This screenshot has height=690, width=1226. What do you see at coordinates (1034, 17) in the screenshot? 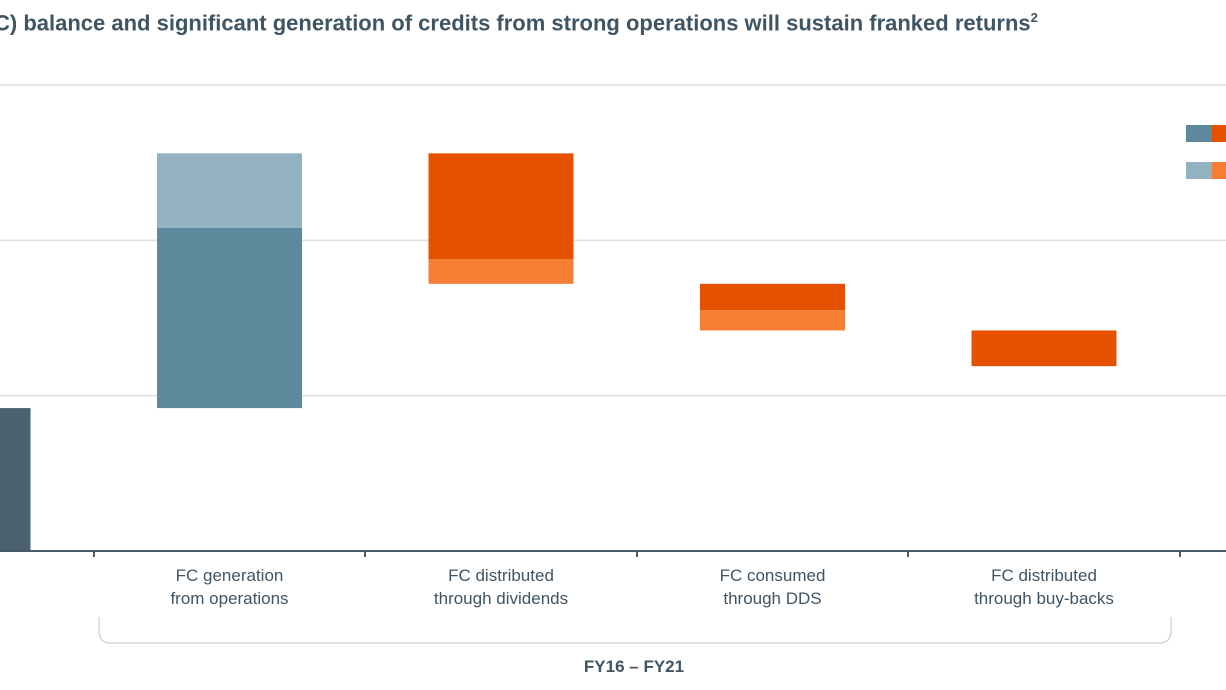
I see `chart-title-footnote: 2` at bounding box center [1034, 17].